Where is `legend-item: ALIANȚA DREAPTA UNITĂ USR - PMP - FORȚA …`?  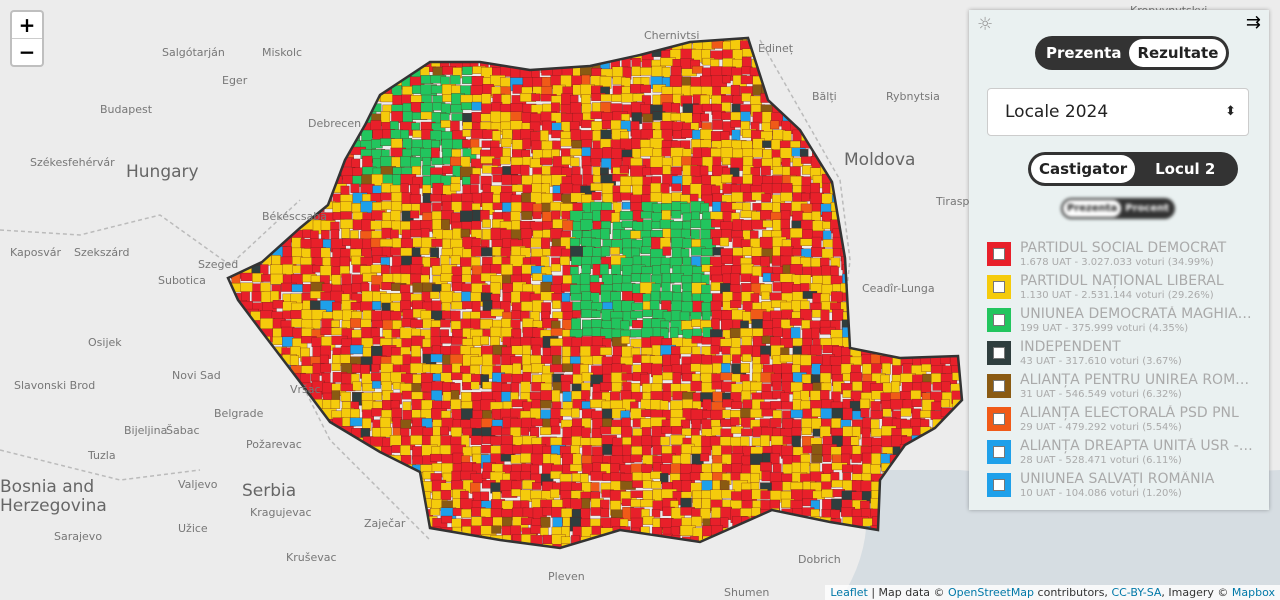
legend-item: ALIANȚA DREAPTA UNITĂ USR - PMP - FORȚA … is located at coordinates (1122, 454).